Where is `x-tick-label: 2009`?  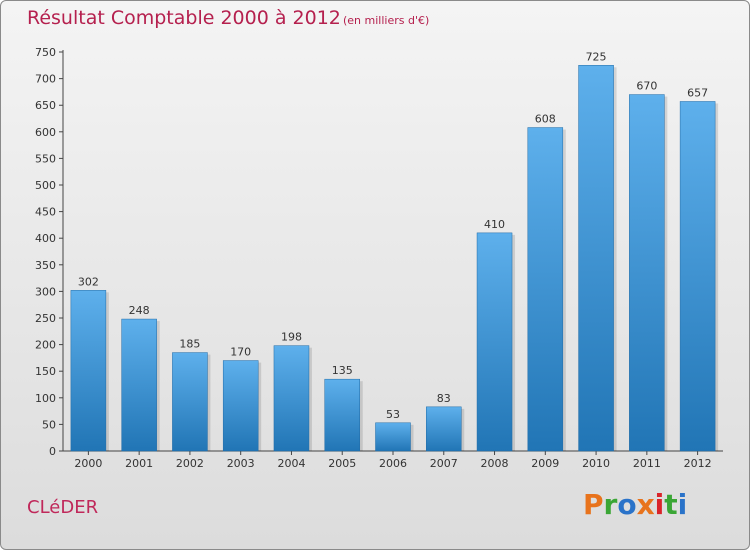
x-tick-label: 2009 is located at coordinates (545, 463).